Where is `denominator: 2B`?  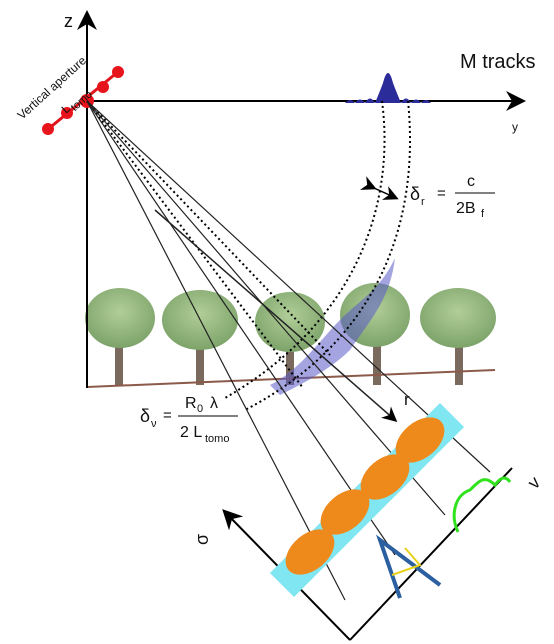 denominator: 2B is located at coordinates (466, 208).